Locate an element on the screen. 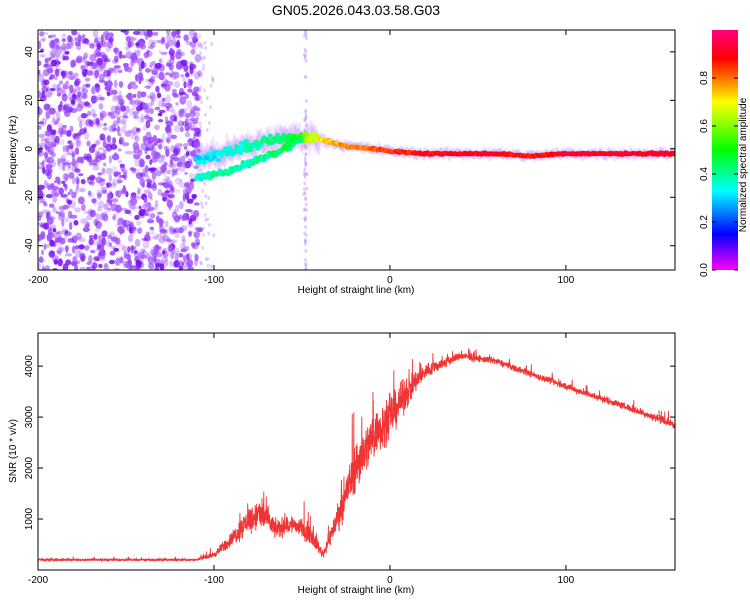  x-tick-label: 0 is located at coordinates (390, 280).